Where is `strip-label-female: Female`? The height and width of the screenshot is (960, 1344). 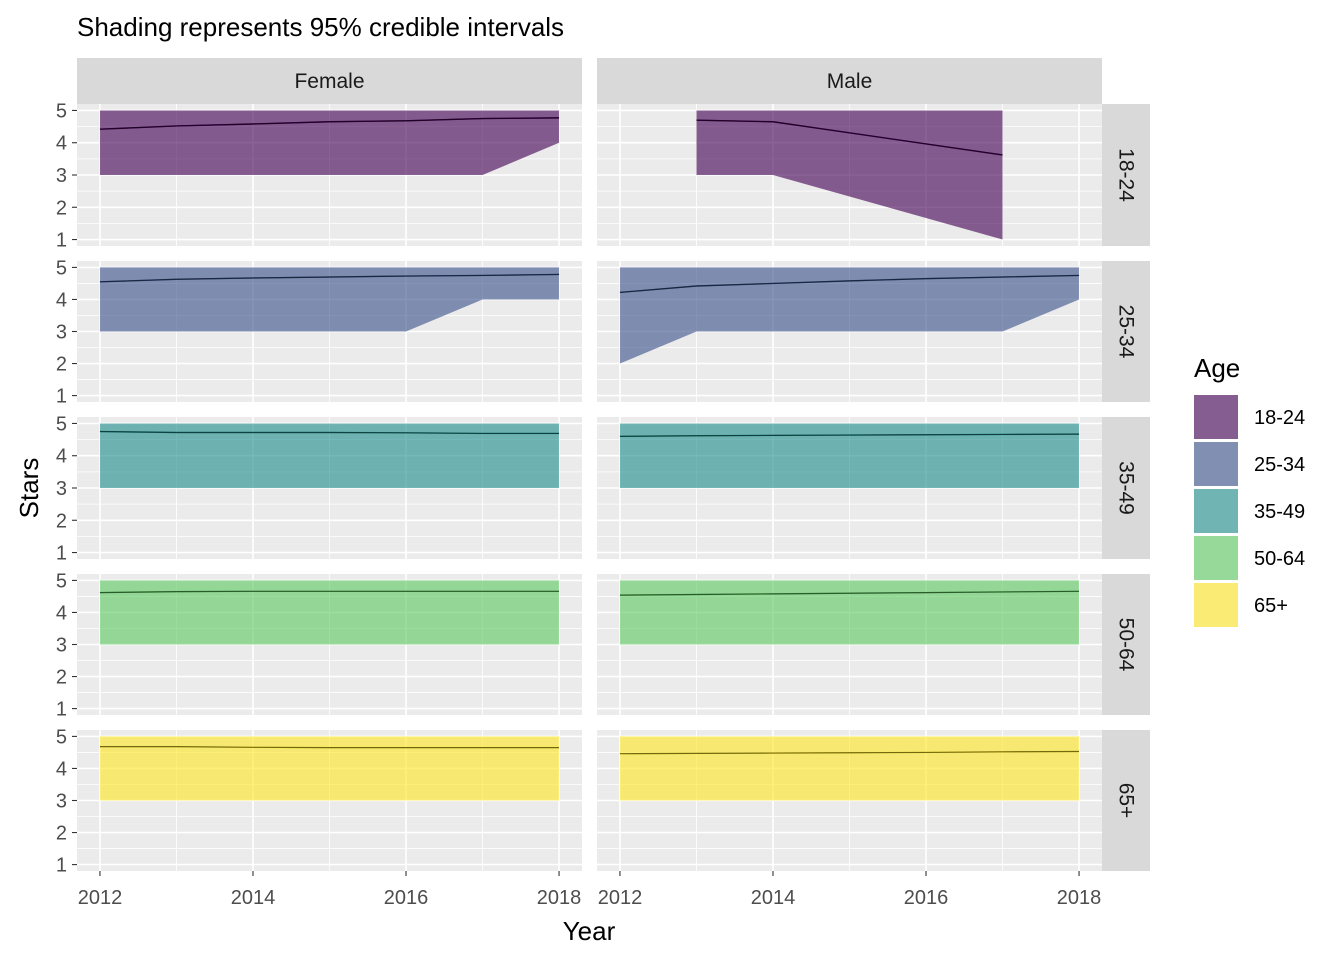
strip-label-female: Female is located at coordinates (329, 81).